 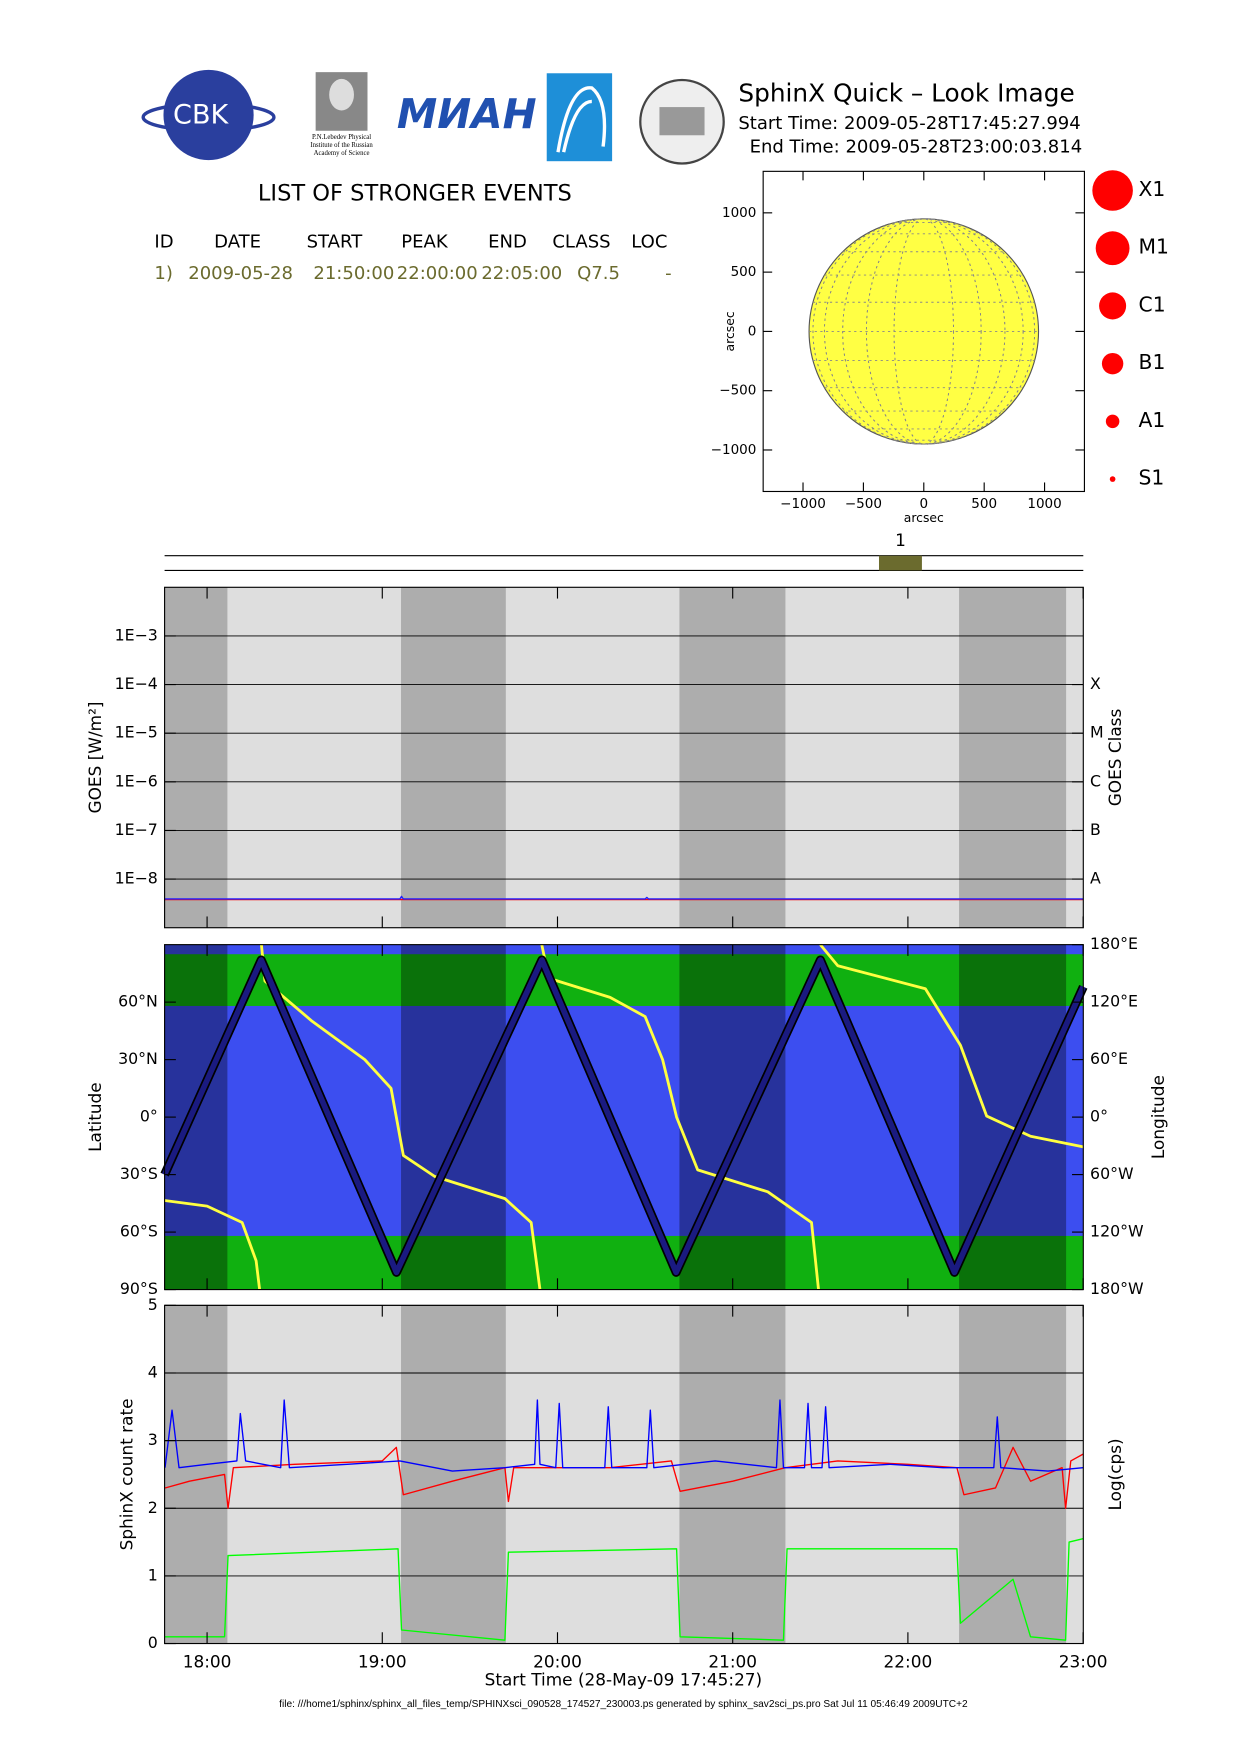 I want to click on table-cell: 1), so click(x=163, y=273).